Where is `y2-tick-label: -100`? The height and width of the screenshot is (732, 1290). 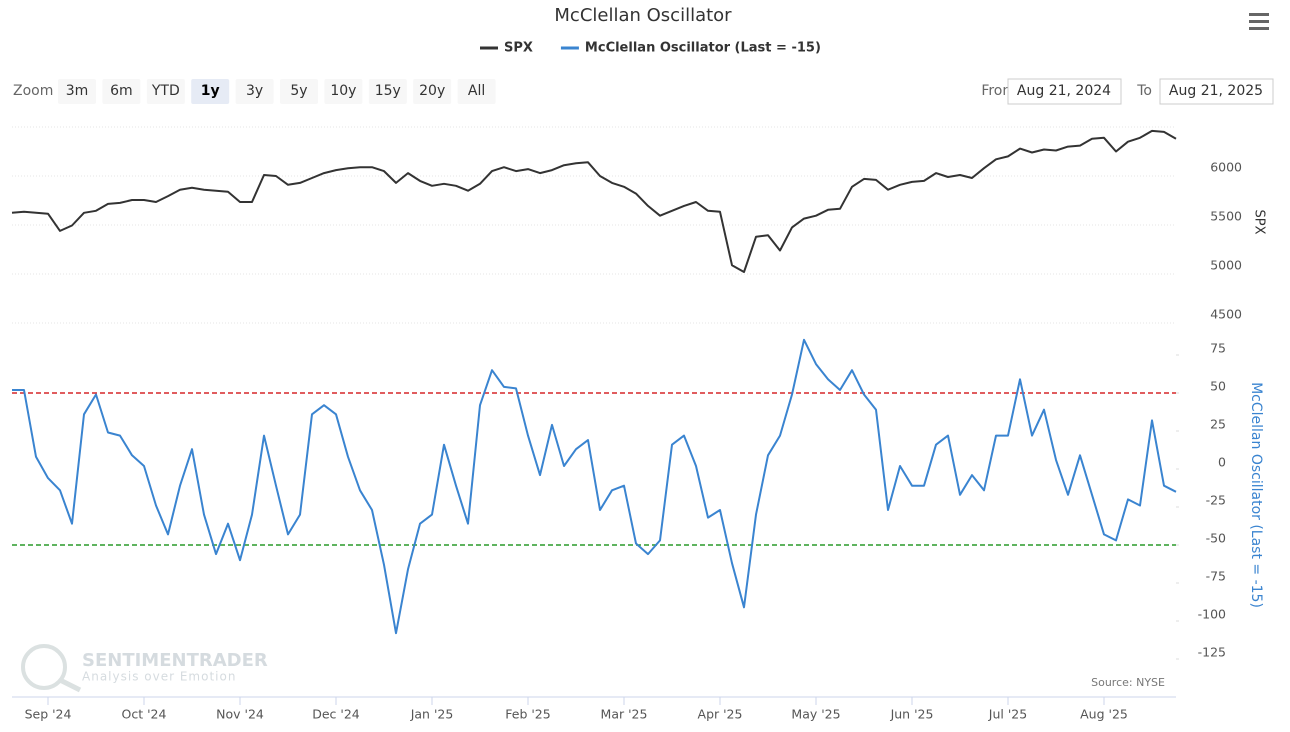
y2-tick-label: -100 is located at coordinates (1212, 614).